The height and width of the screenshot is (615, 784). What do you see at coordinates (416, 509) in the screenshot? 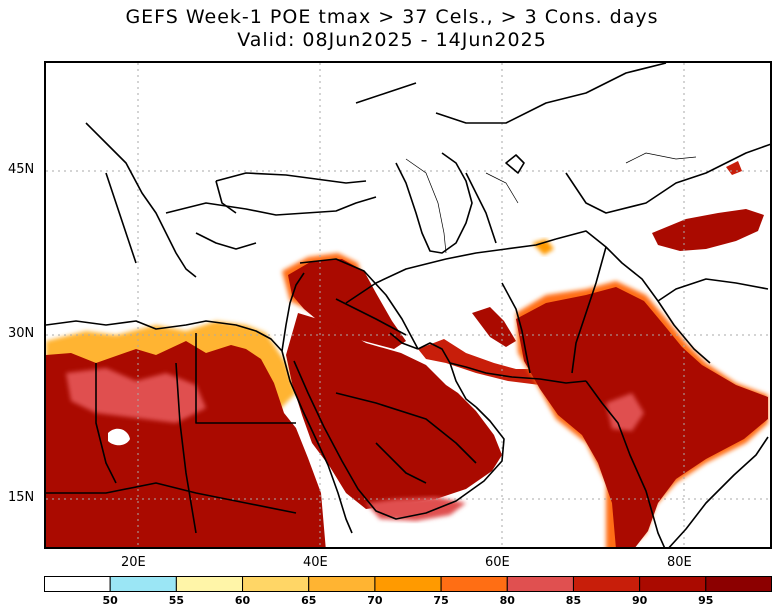
I see `heat-region-yemen-cool` at bounding box center [416, 509].